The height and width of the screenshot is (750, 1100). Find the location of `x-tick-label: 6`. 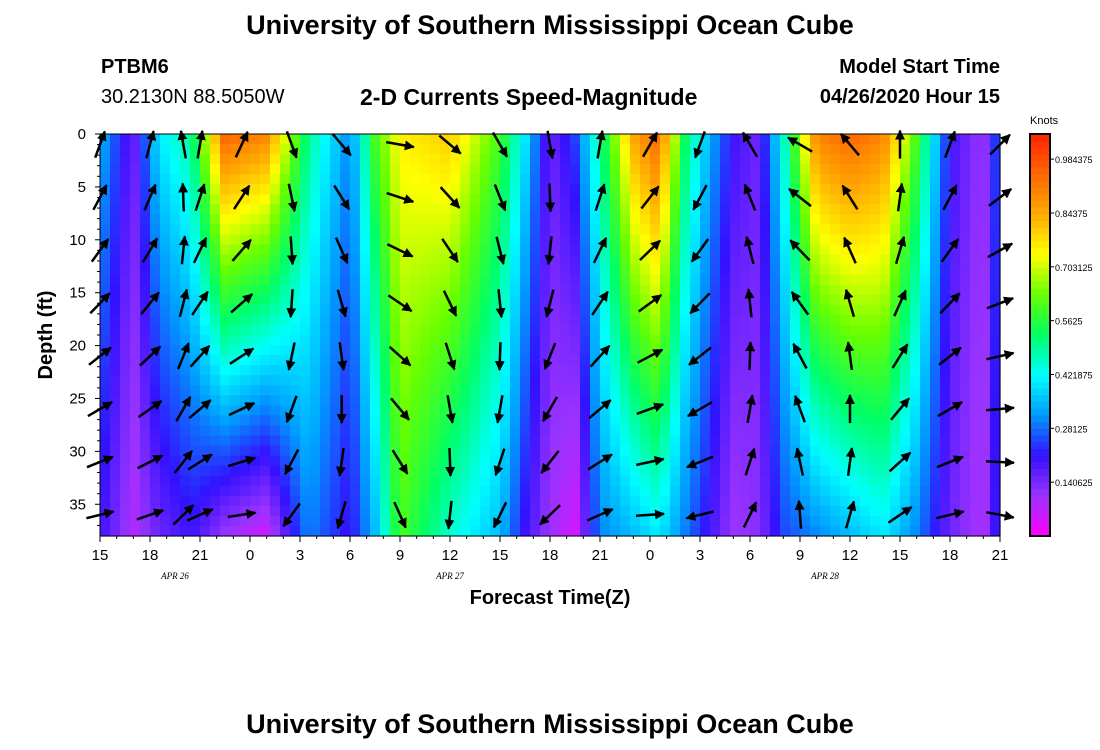

x-tick-label: 6 is located at coordinates (750, 555).